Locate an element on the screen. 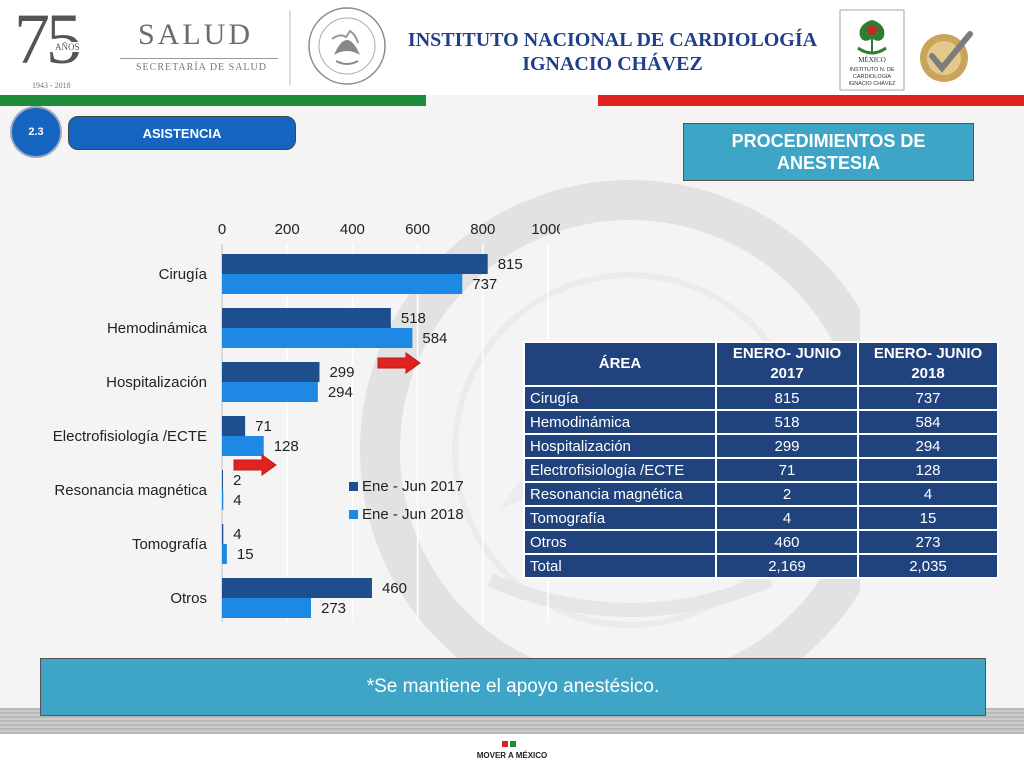 Image resolution: width=1024 pixels, height=768 pixels. card-logo-line2: CARDIOLOGÍA is located at coordinates (872, 76).